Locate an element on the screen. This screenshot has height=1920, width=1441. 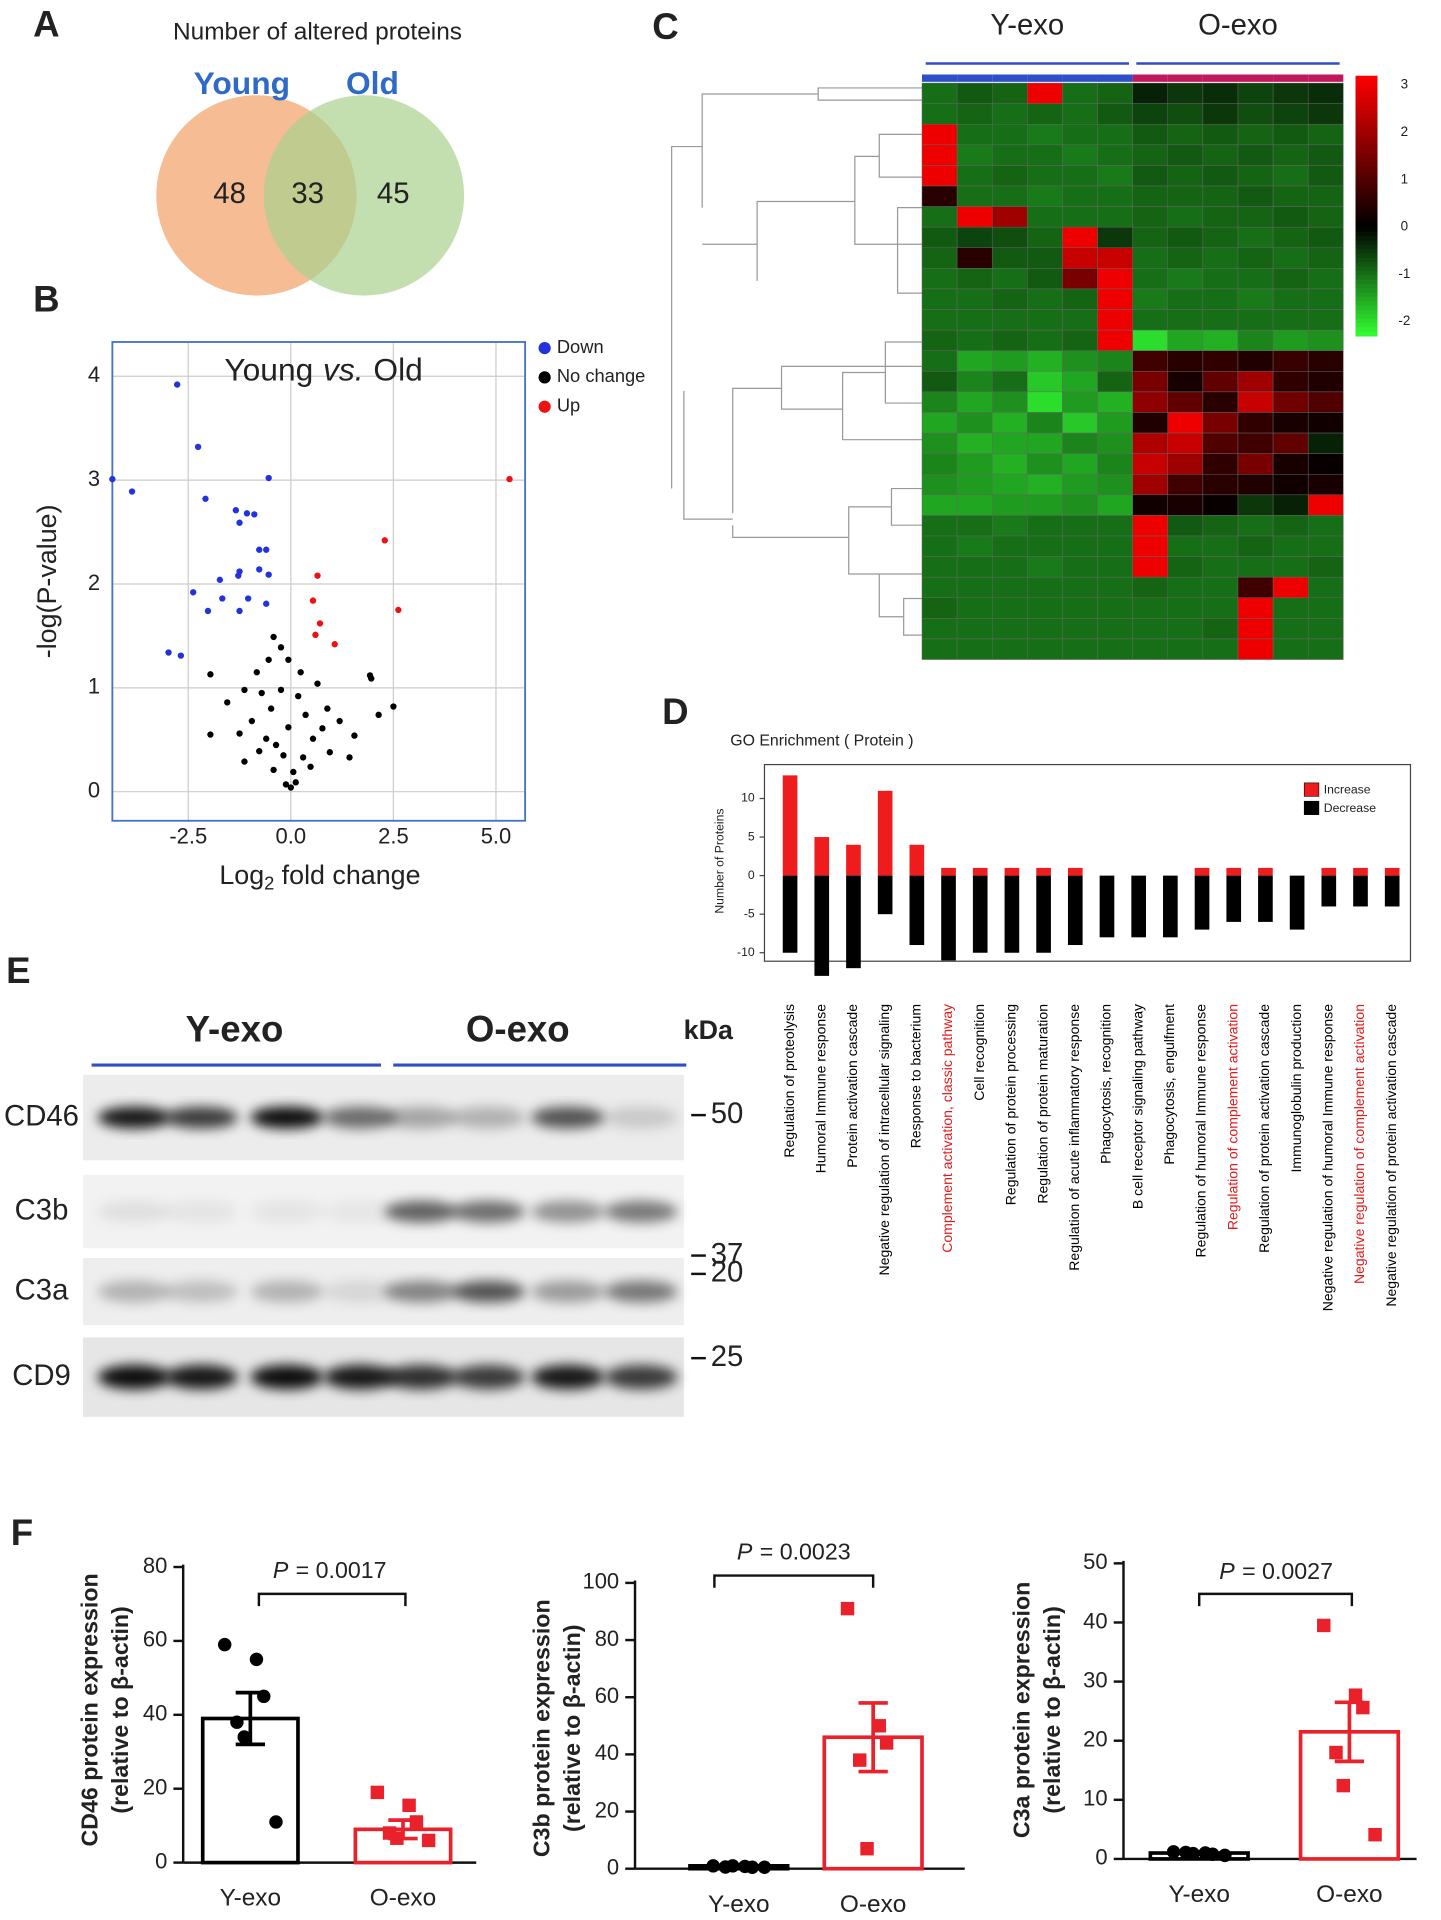
x-tick-label: Cell recognition is located at coordinates (979, 1052).